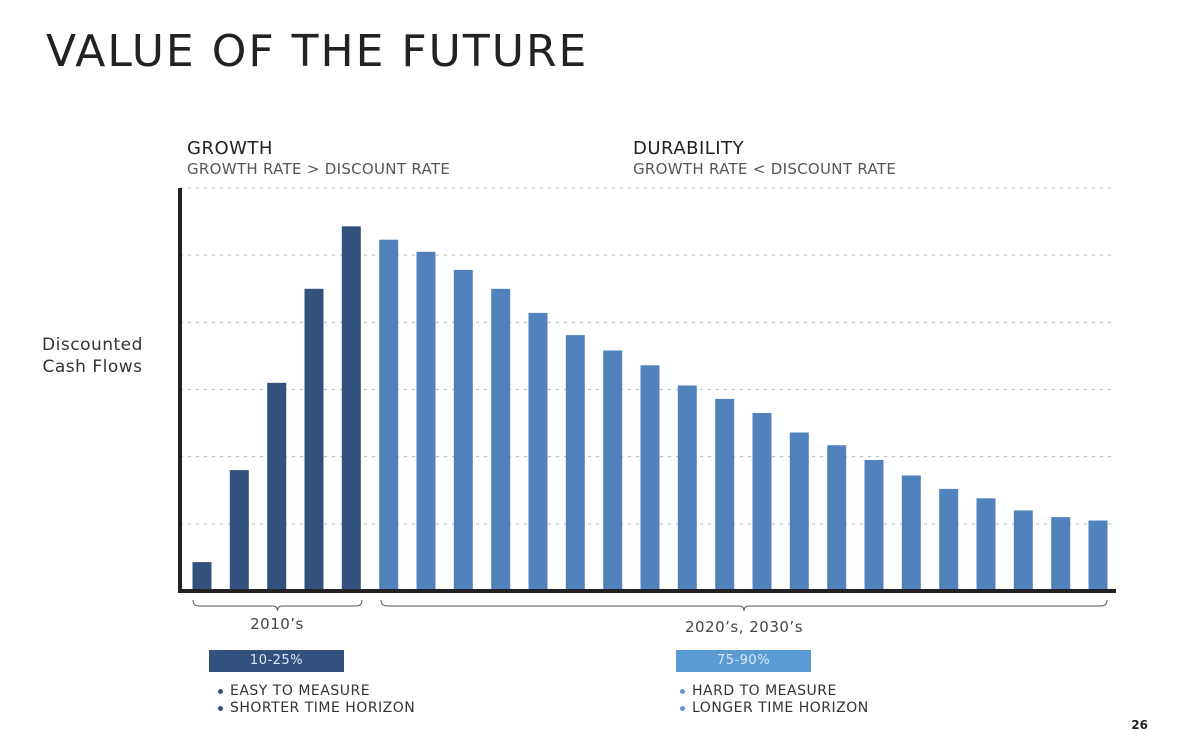 This screenshot has height=755, width=1200. What do you see at coordinates (744, 627) in the screenshot?
I see `late-period-label: 2020’s, 2030’s` at bounding box center [744, 627].